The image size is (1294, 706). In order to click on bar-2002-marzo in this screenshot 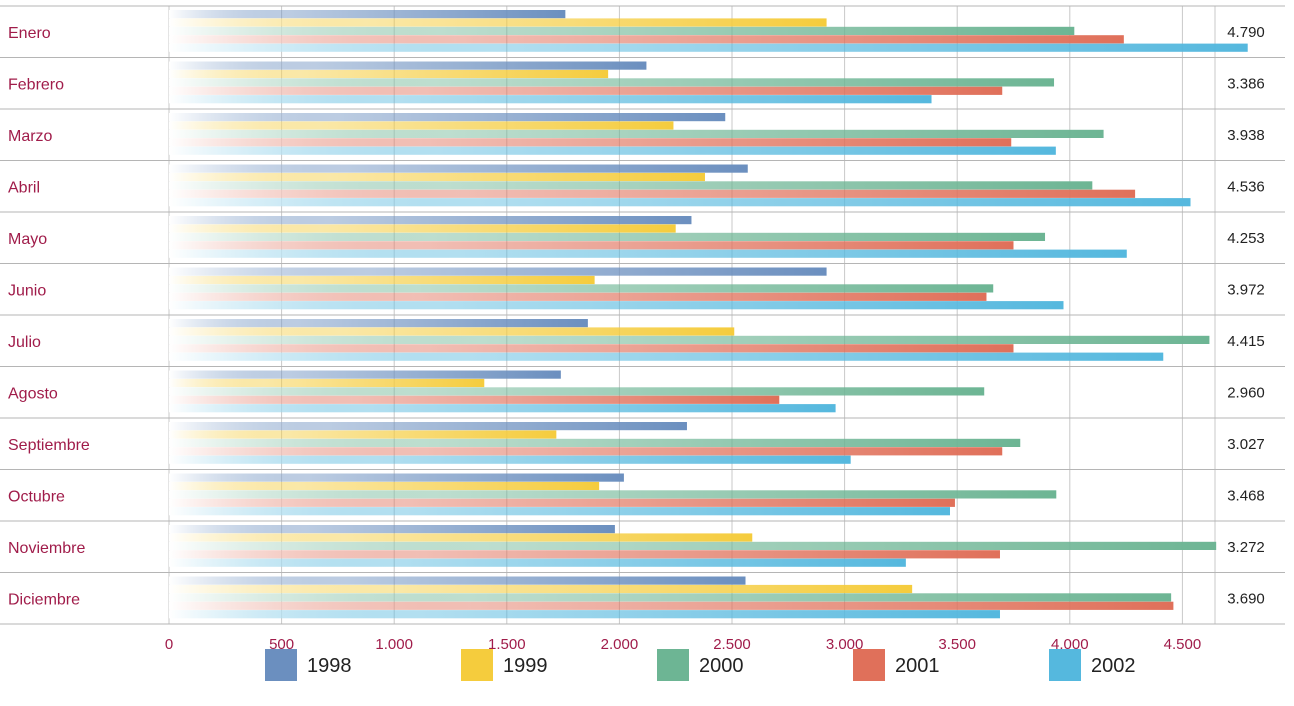, I will do `click(612, 150)`.